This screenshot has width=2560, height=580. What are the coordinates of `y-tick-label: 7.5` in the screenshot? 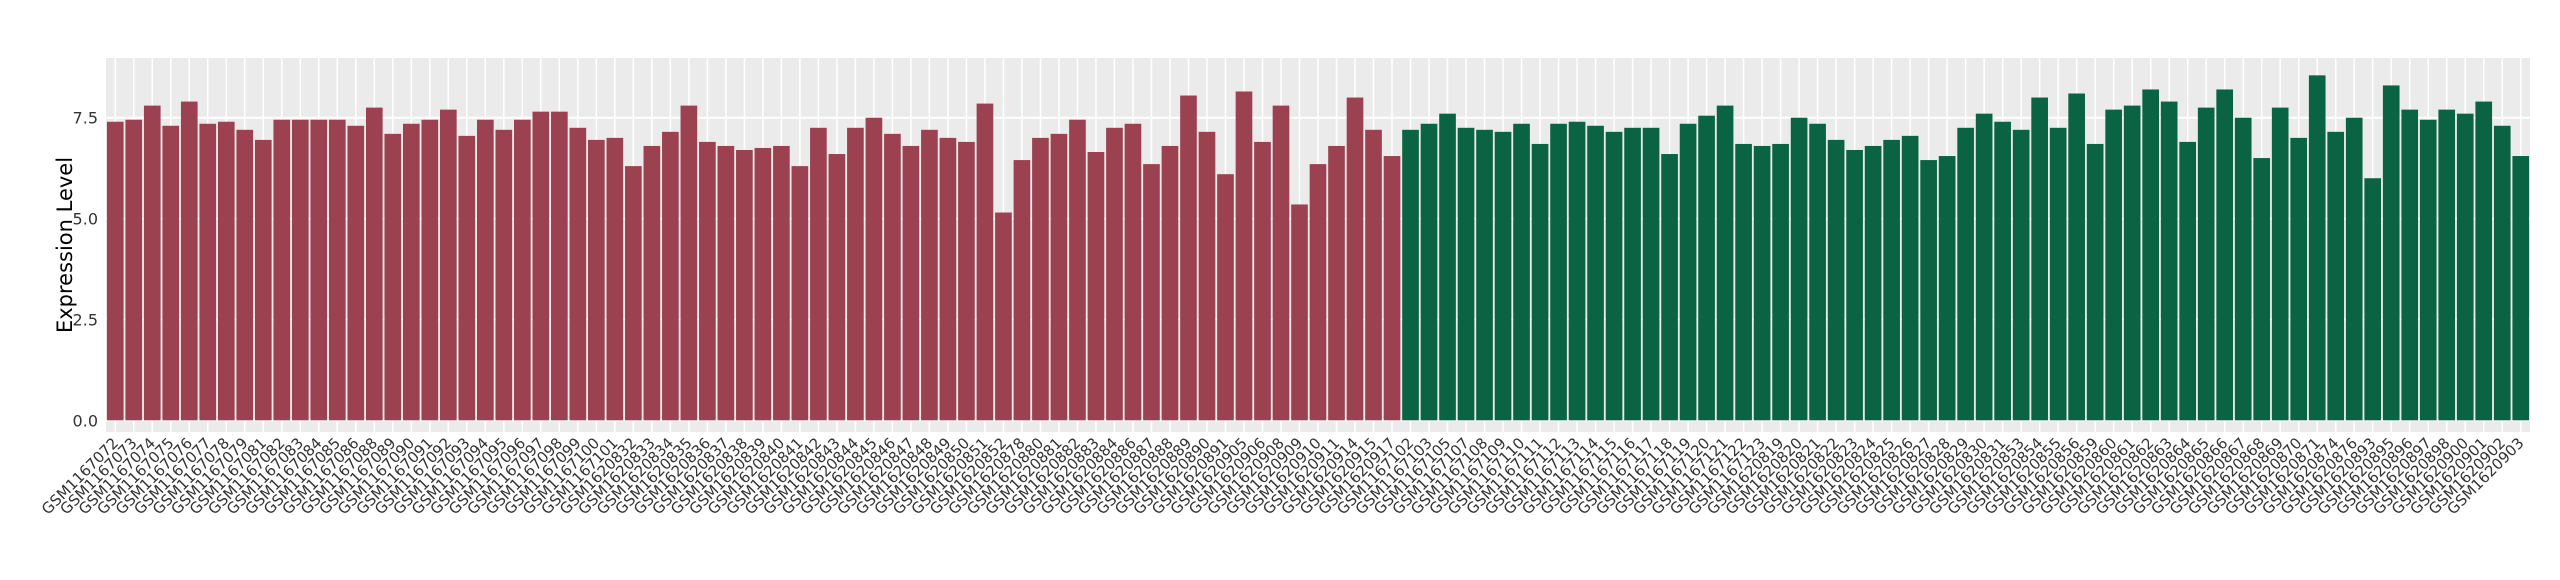 It's located at (85, 118).